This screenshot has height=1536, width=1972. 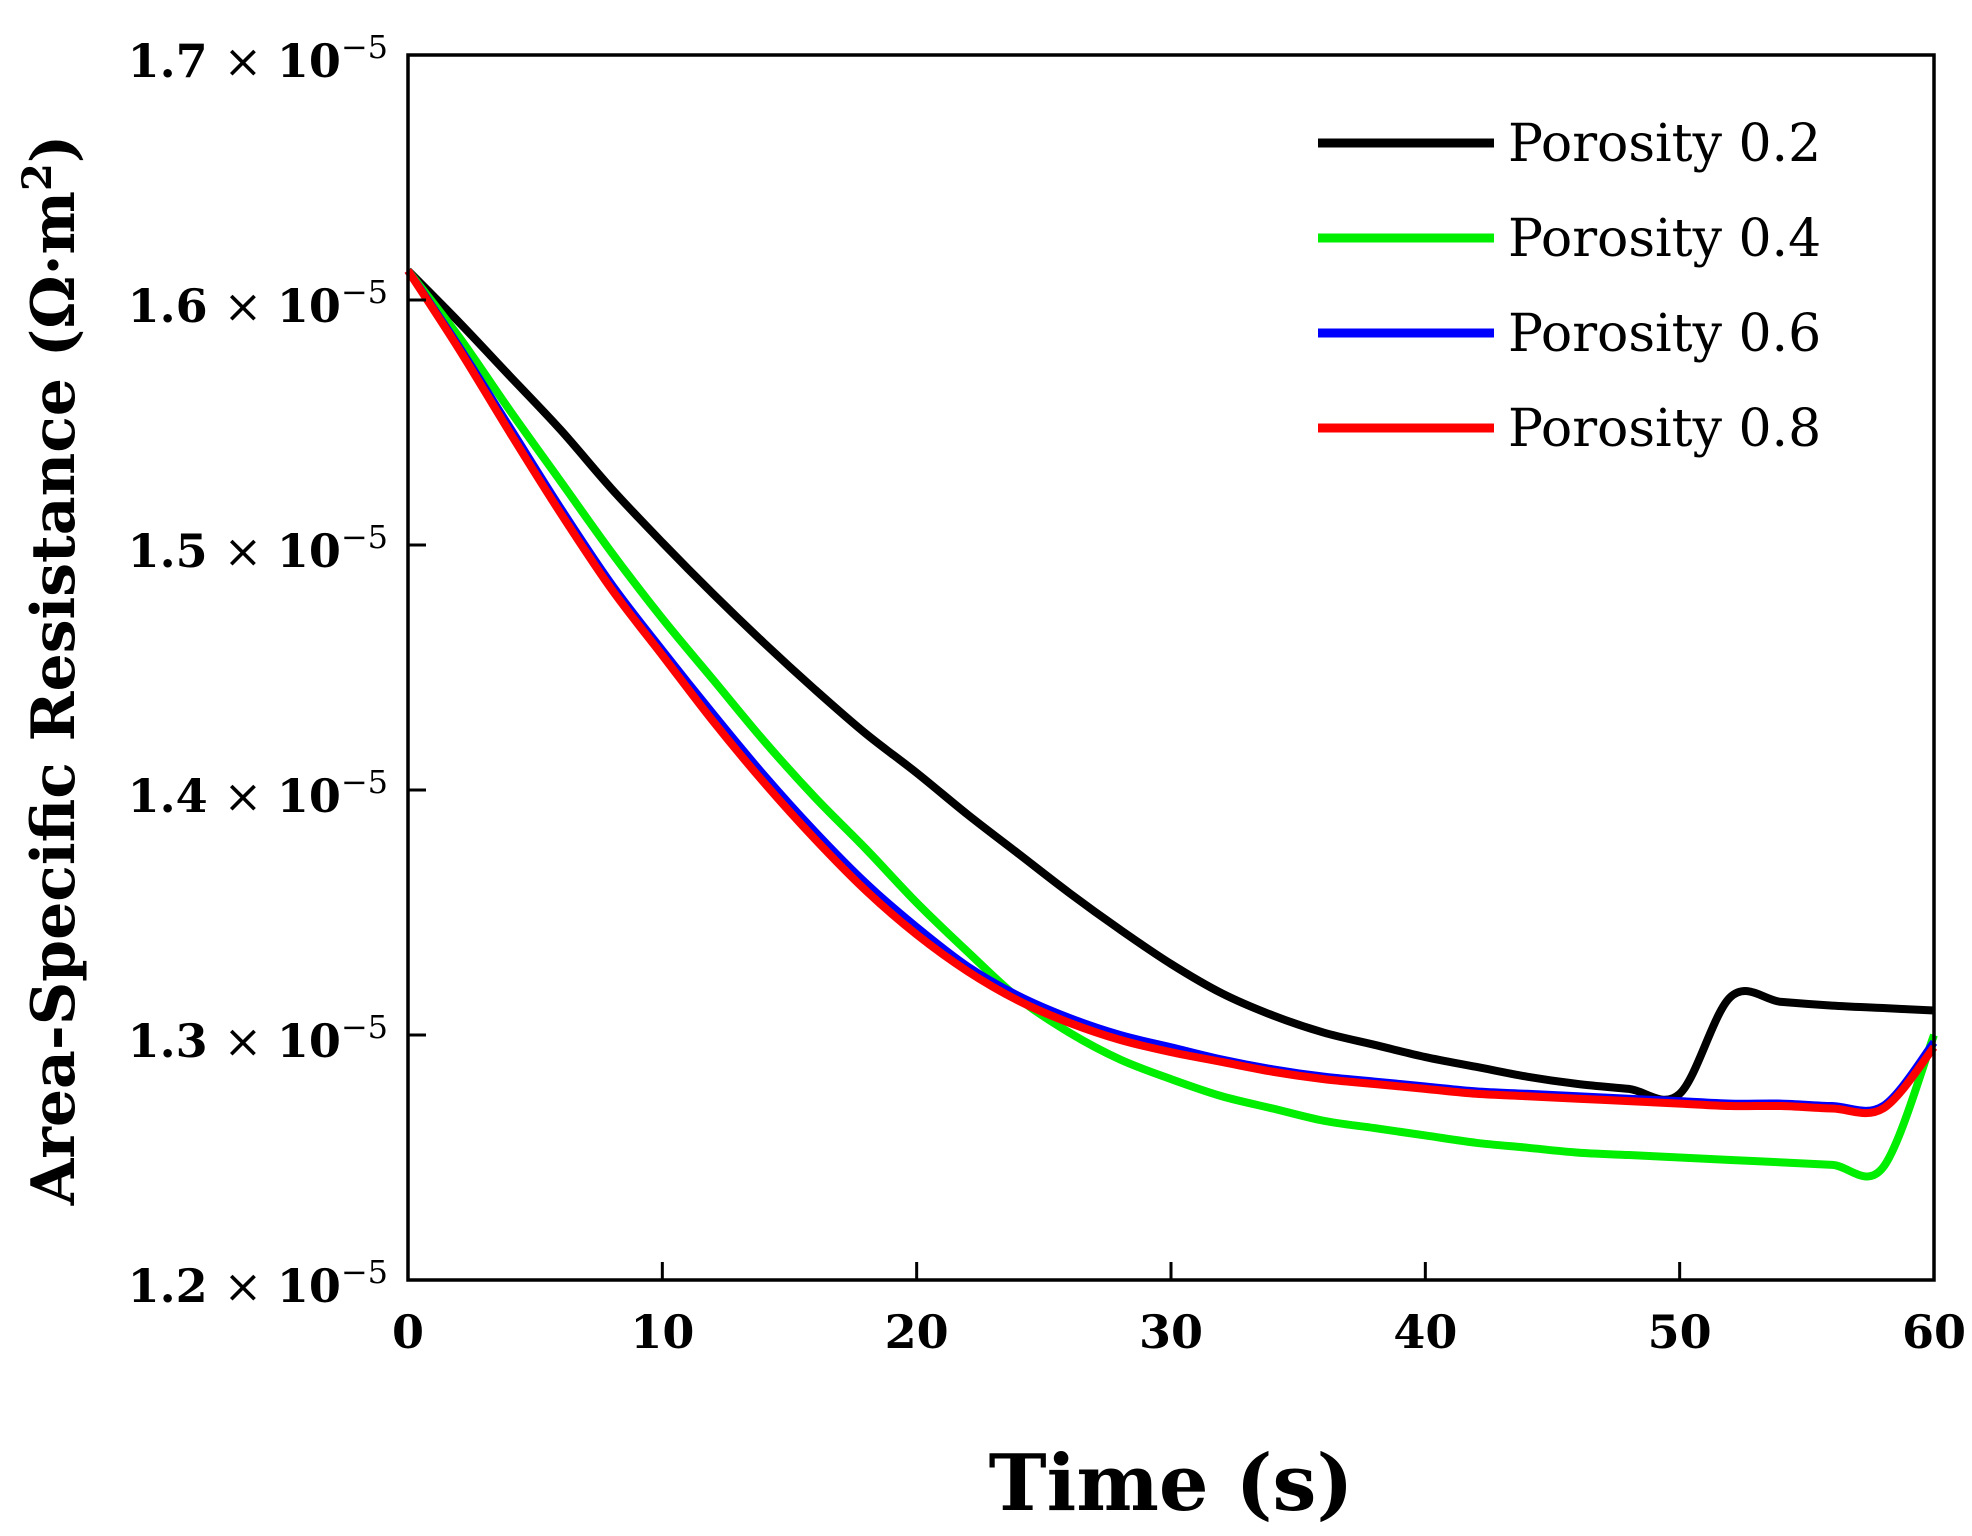 What do you see at coordinates (176, 1286) in the screenshot?
I see `y-tick-mantissa: 1.2` at bounding box center [176, 1286].